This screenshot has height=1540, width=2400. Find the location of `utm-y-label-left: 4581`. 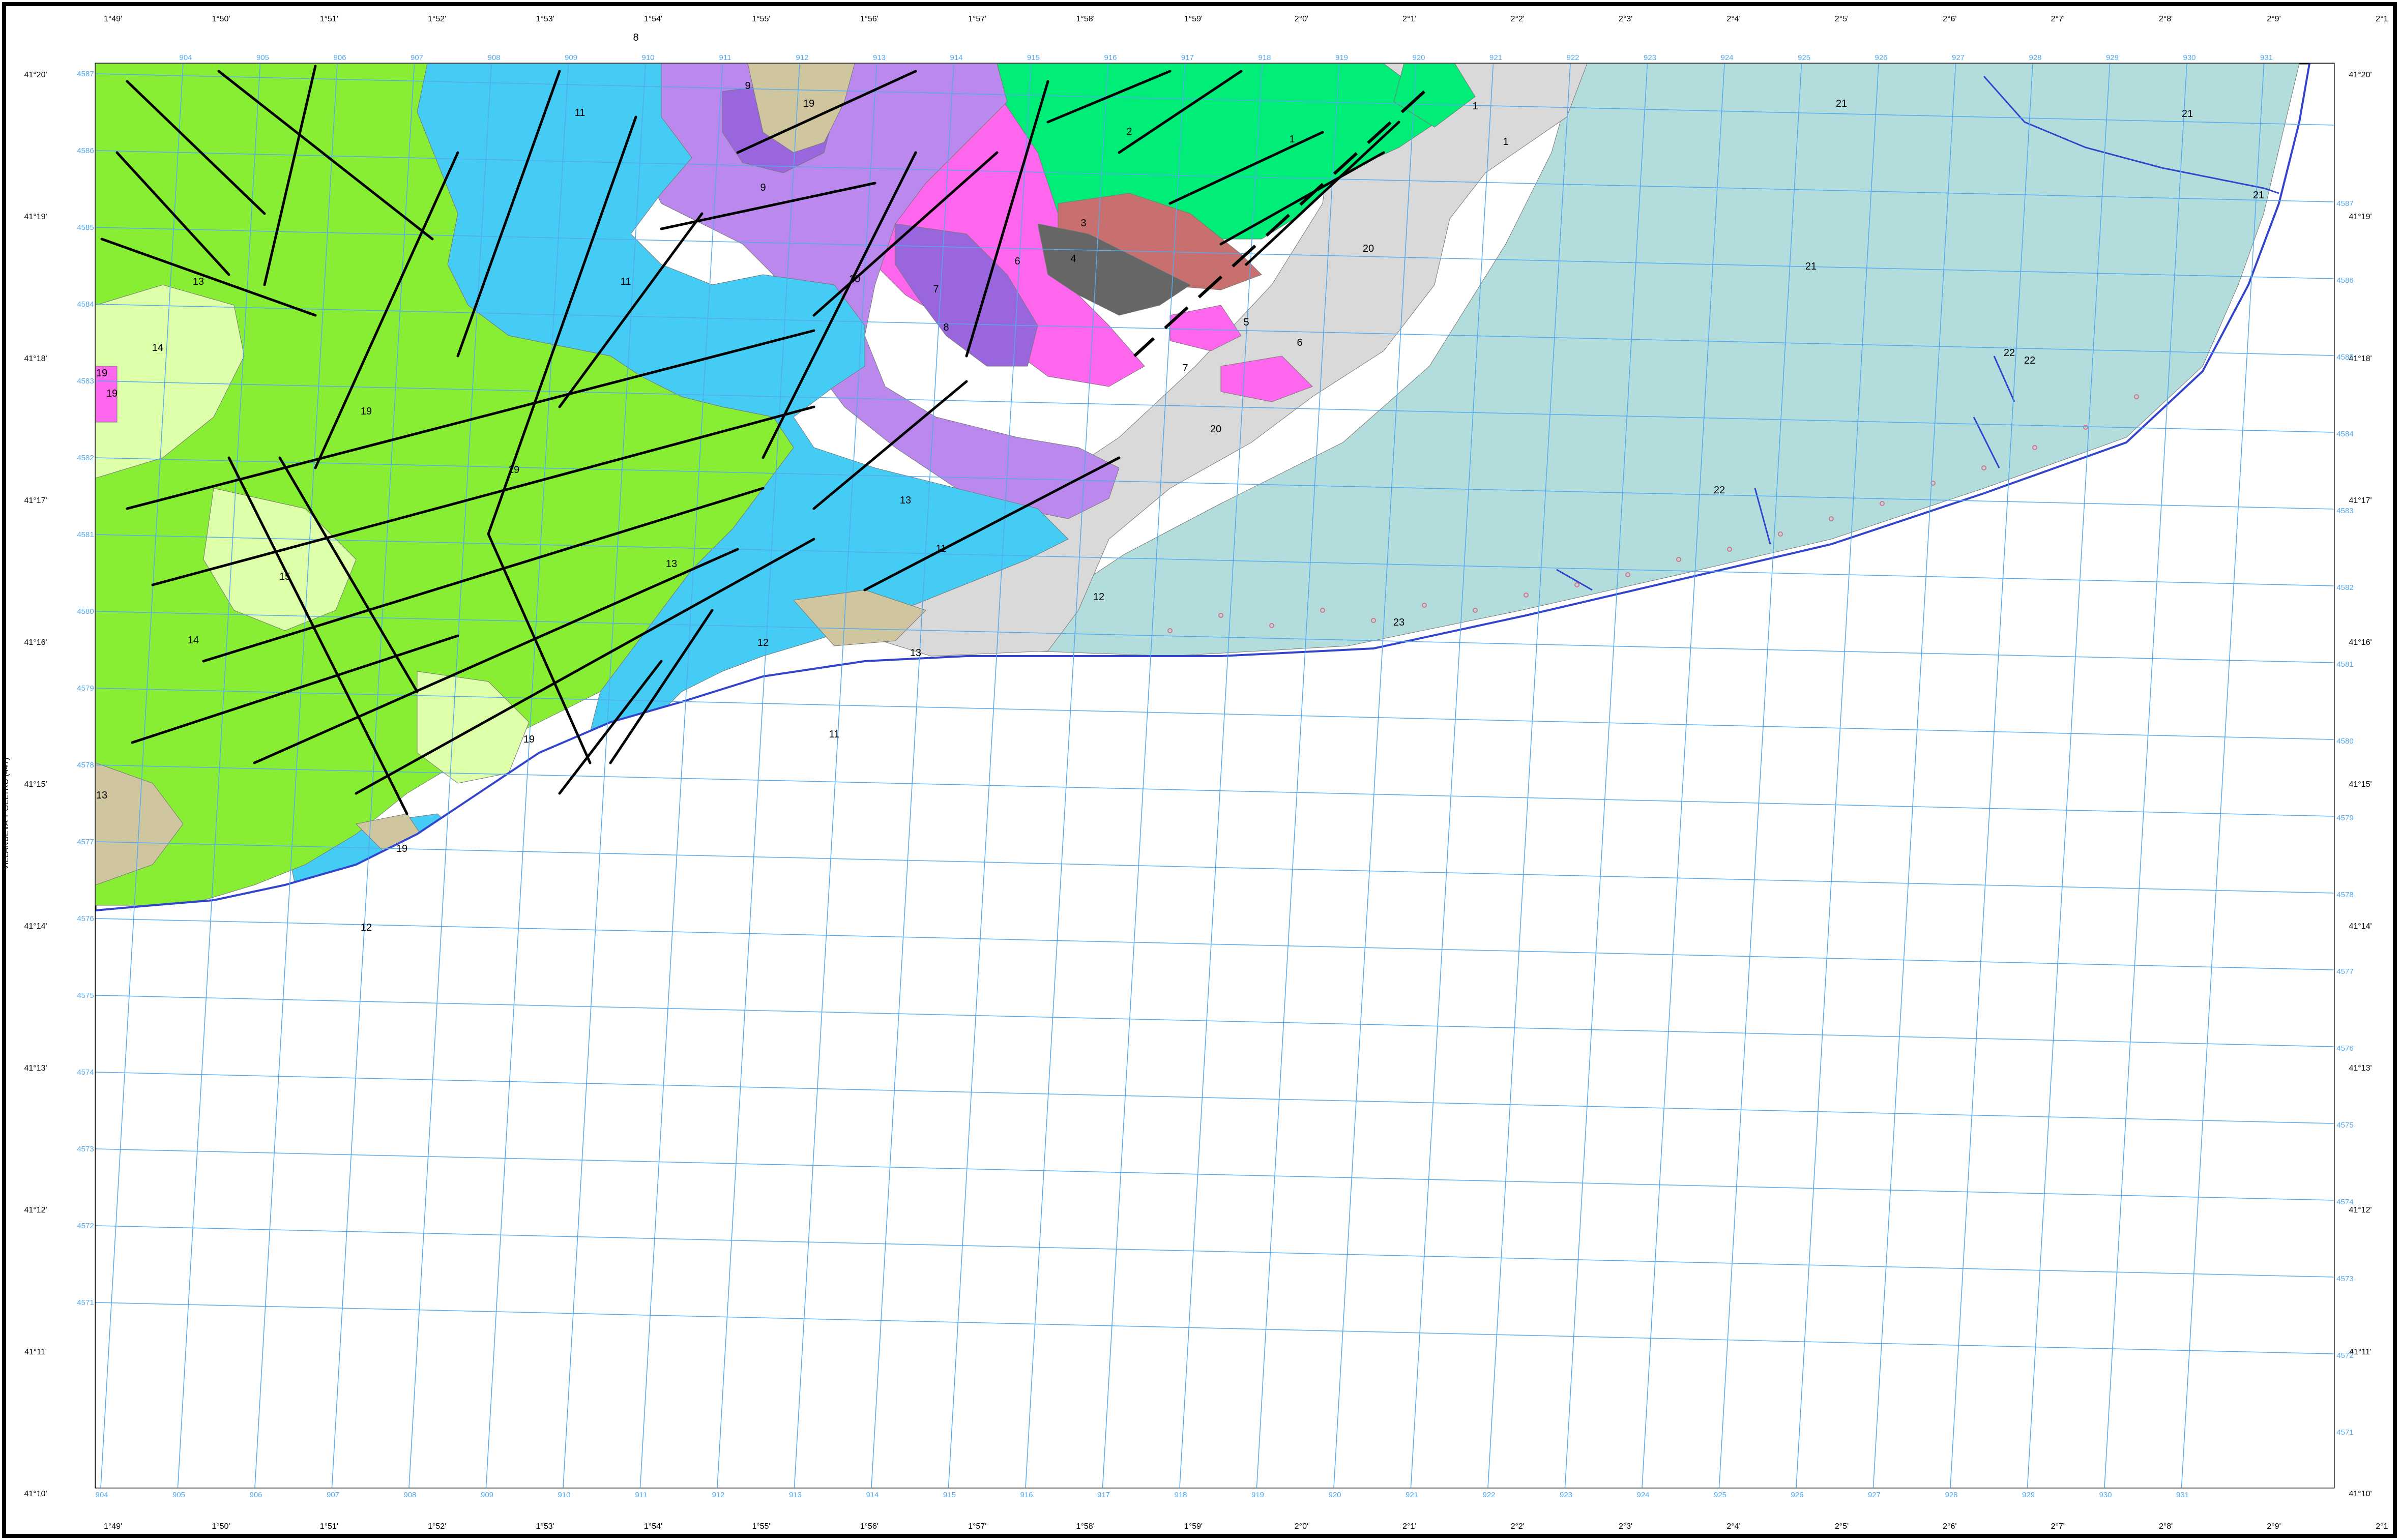

utm-y-label-left: 4581 is located at coordinates (85, 535).